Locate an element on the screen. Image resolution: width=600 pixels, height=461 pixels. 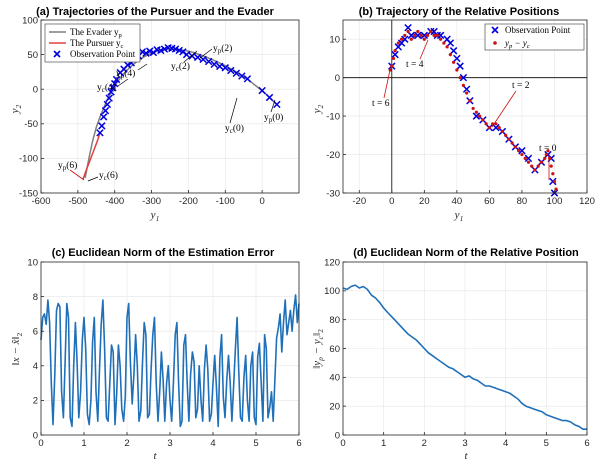
annotation-b-t0: t = 0 is located at coordinates (548, 149).